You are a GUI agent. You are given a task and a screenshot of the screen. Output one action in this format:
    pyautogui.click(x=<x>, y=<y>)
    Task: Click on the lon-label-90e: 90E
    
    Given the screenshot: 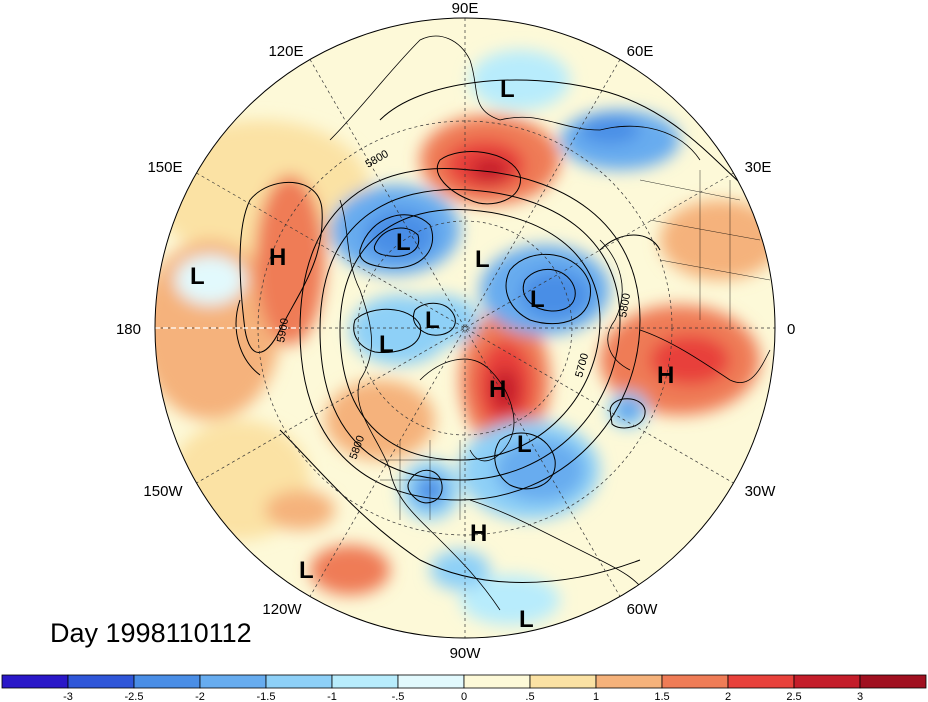 What is the action you would take?
    pyautogui.click(x=465, y=8)
    